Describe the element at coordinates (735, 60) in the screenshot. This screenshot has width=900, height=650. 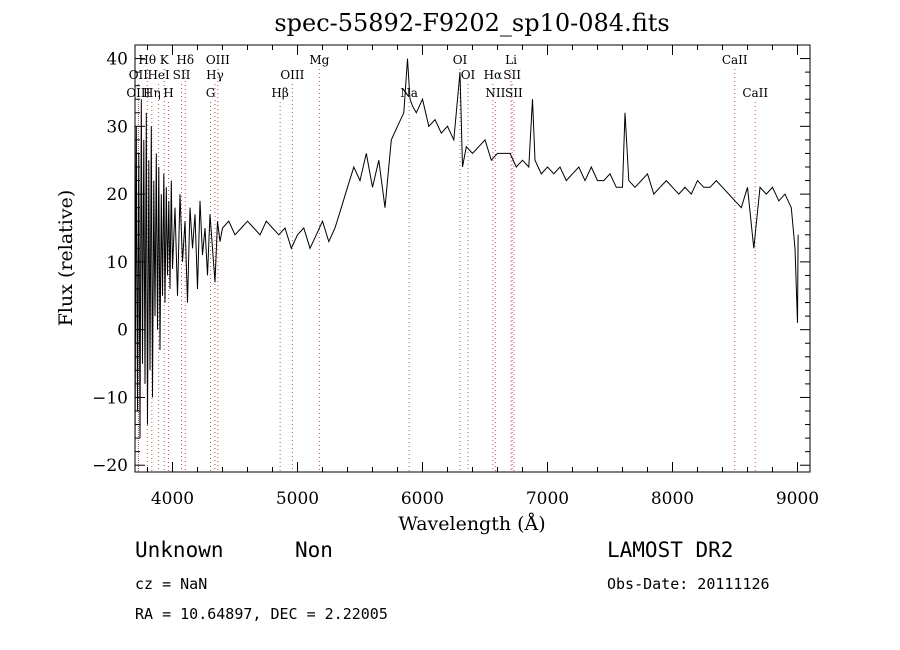
I see `marker-label-7: CaII` at that location.